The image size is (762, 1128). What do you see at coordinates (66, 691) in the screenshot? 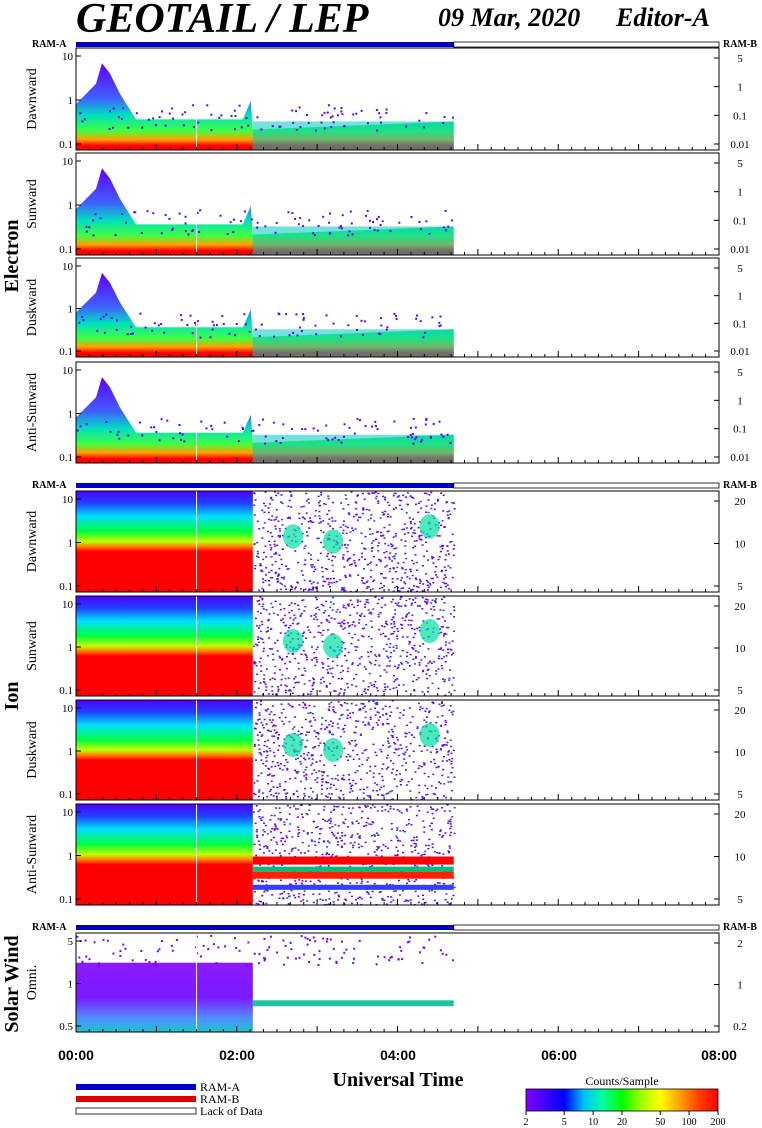
I see `left-tick-label: 0.1` at bounding box center [66, 691].